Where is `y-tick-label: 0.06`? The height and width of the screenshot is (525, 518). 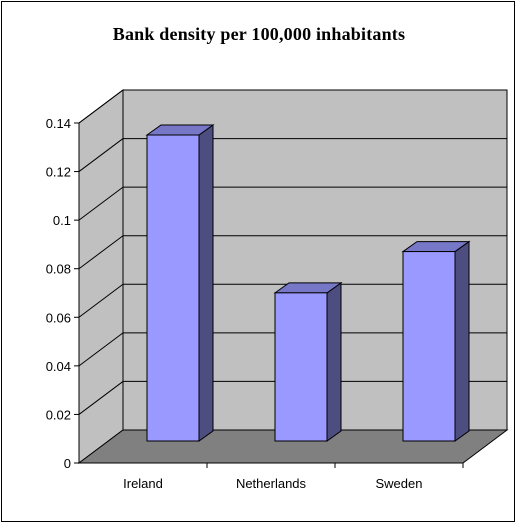 y-tick-label: 0.06 is located at coordinates (58, 317).